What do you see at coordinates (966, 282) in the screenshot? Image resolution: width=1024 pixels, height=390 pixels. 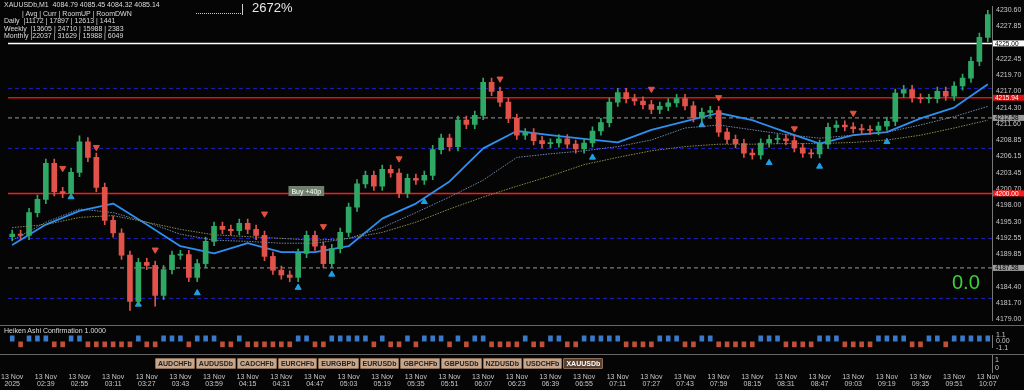 I see `annotation: 0.0` at bounding box center [966, 282].